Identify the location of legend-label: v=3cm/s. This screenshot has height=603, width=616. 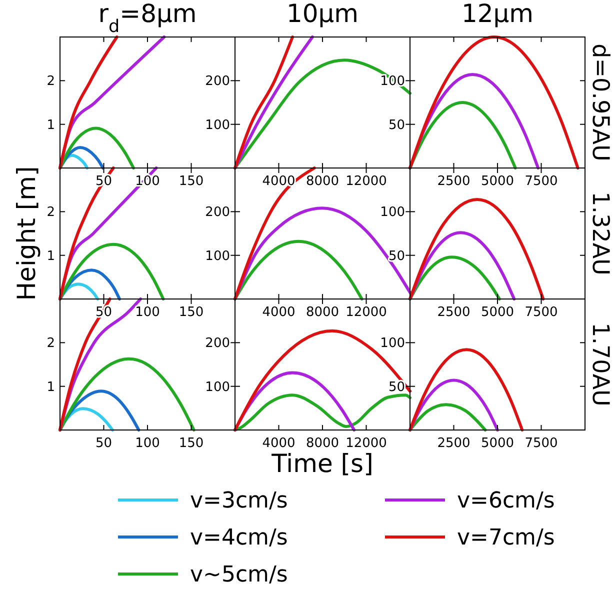
(239, 501).